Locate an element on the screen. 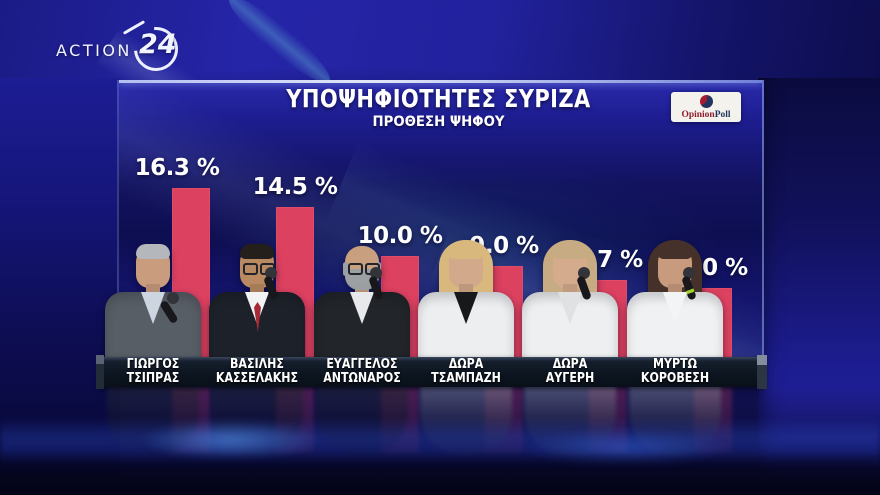  chart-subtitle: ΠΡΟΘΕΣΗ ΨΗΦΟΥ is located at coordinates (438, 122).